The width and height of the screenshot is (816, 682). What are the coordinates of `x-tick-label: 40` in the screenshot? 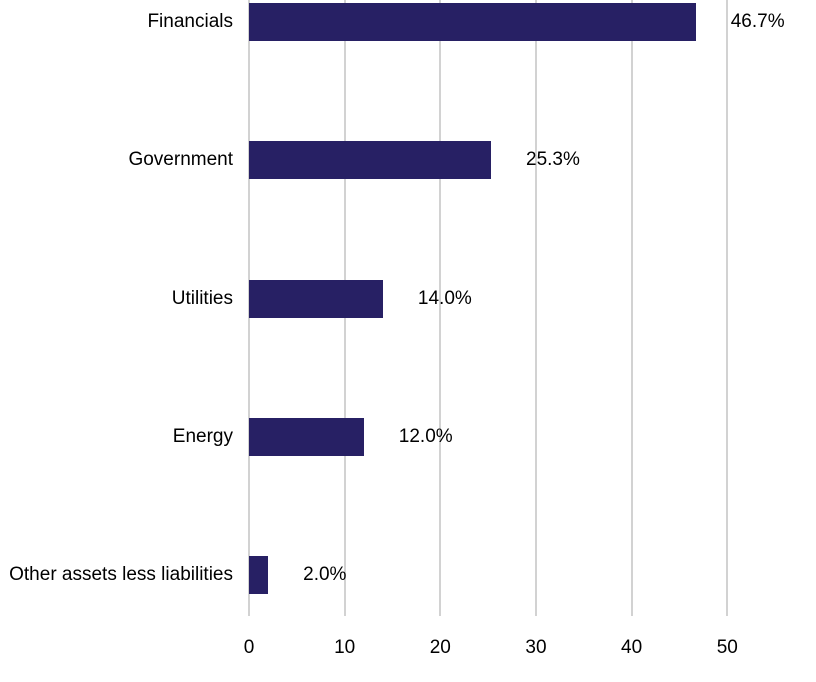 It's located at (632, 647).